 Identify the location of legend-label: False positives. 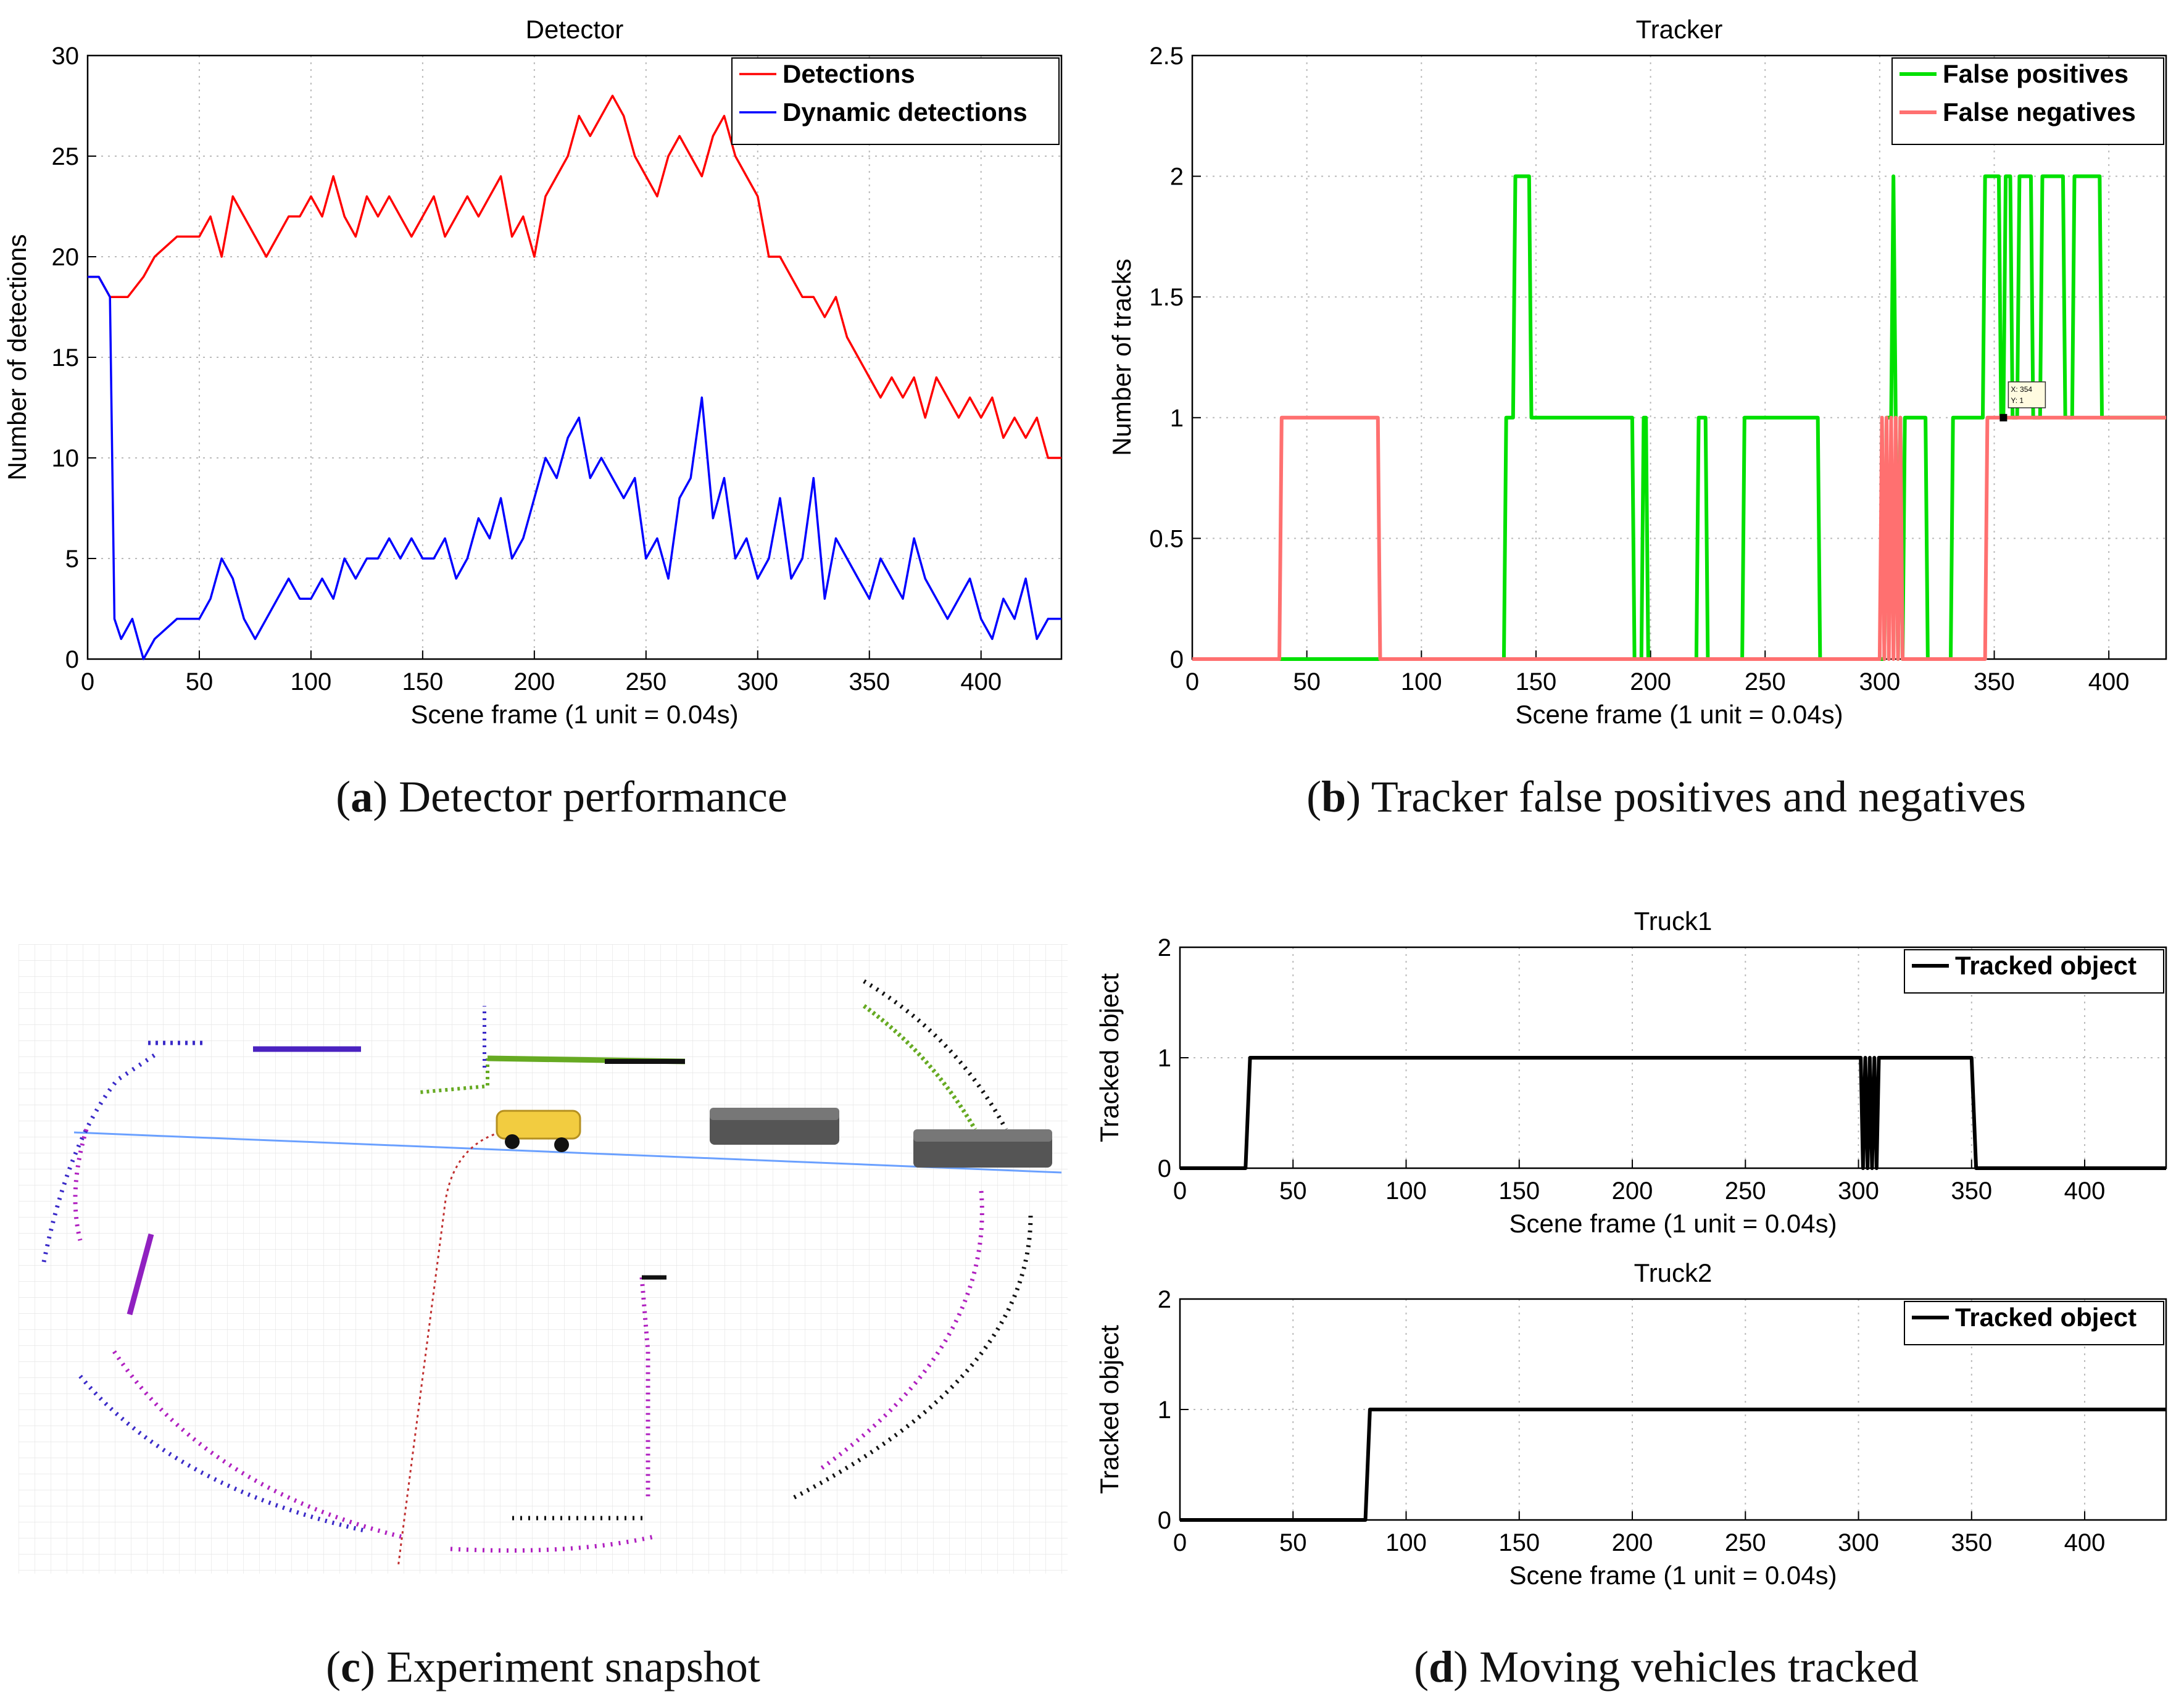
(2036, 73).